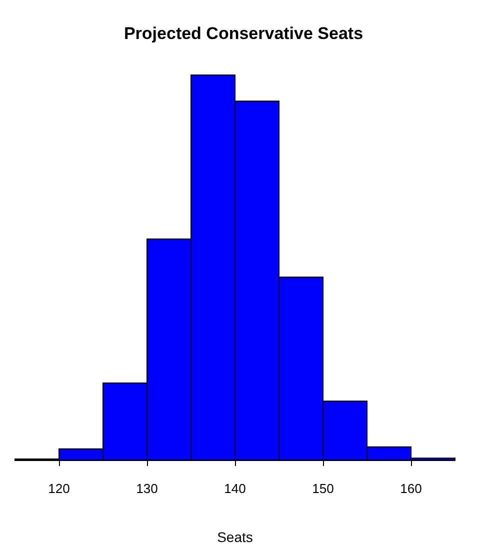 Image resolution: width=479 pixels, height=560 pixels. Describe the element at coordinates (244, 33) in the screenshot. I see `chart-title: Projected Conservative Seats` at that location.